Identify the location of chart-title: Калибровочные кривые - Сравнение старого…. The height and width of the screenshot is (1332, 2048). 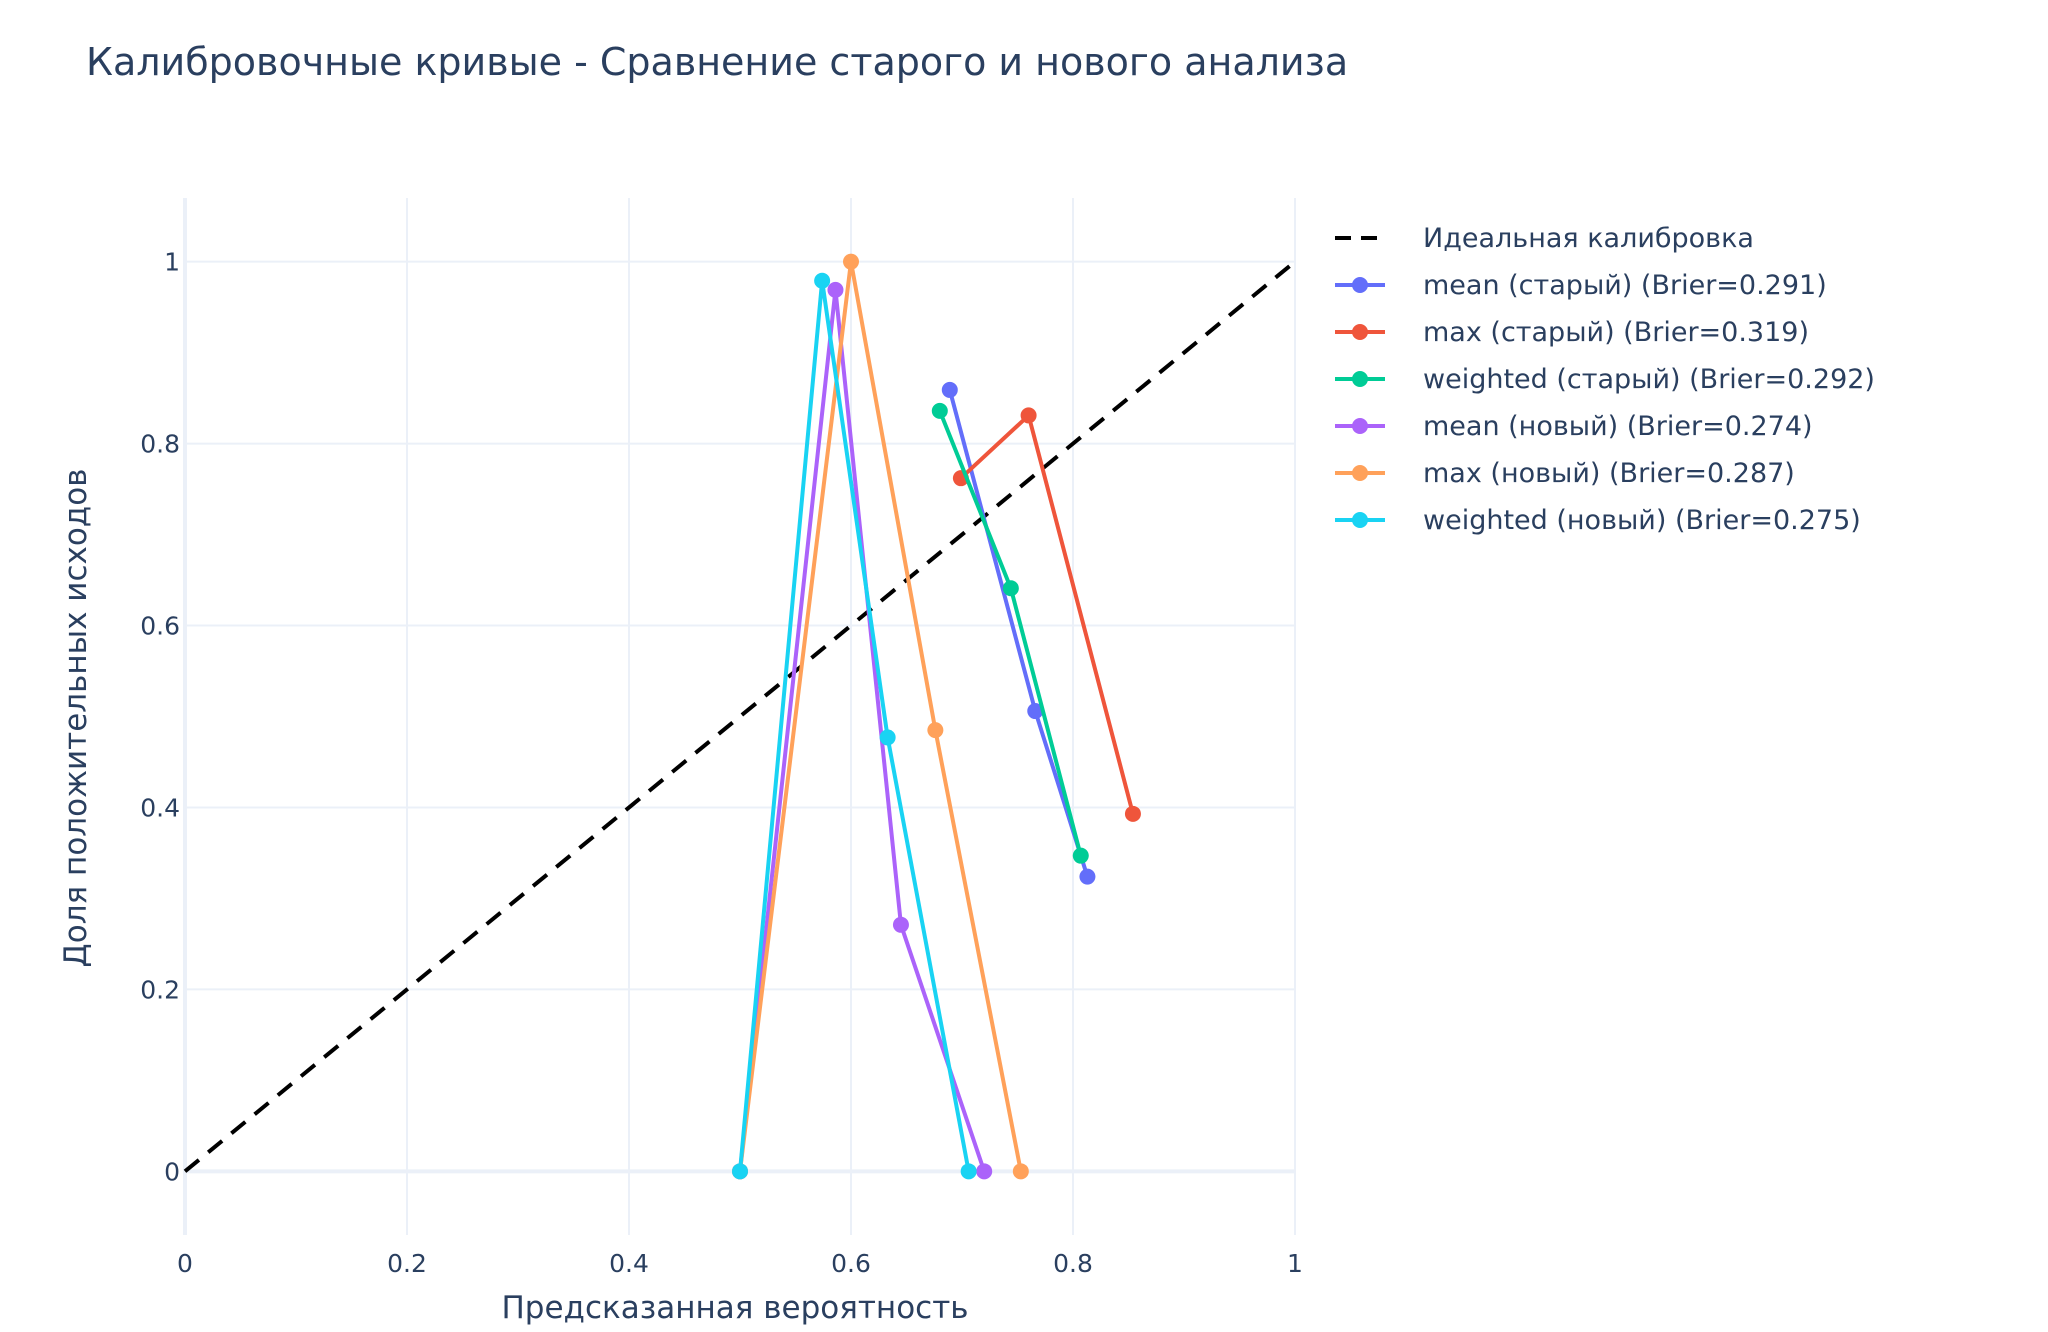
(717, 62).